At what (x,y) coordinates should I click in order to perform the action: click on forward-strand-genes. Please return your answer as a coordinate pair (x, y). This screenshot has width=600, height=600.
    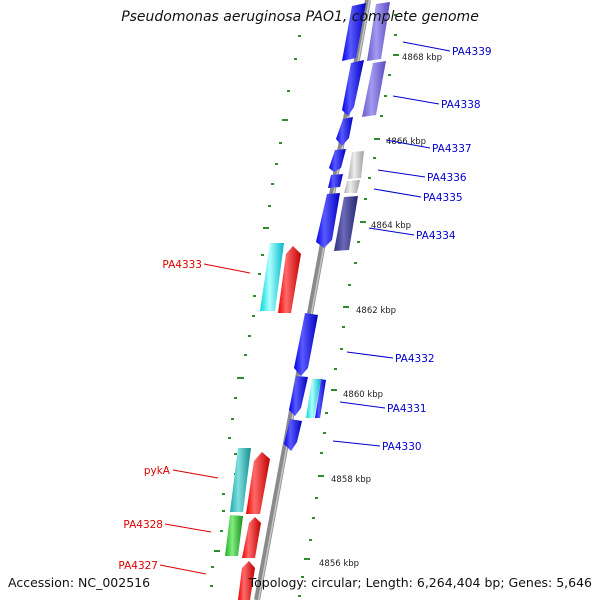
    Looking at the image, I should click on (337, 226).